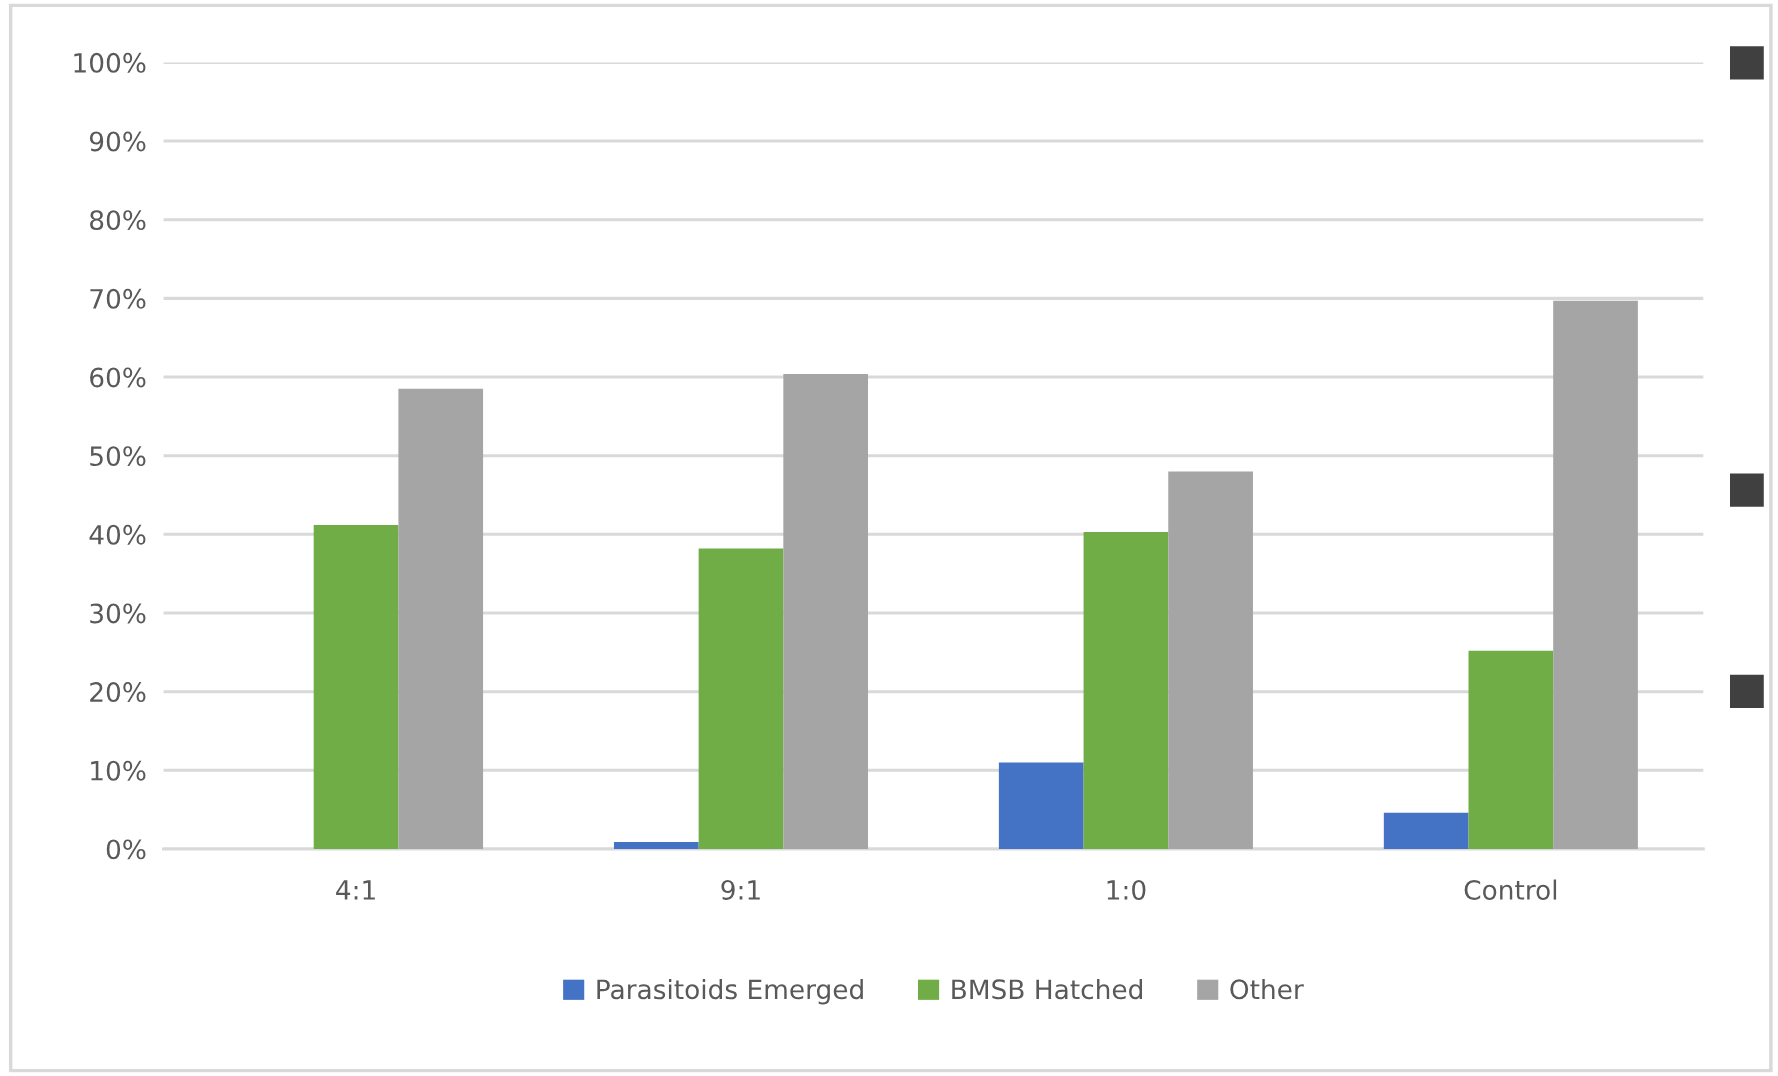 This screenshot has width=1778, height=1076. Describe the element at coordinates (1267, 989) in the screenshot. I see `legend-label: Other` at that location.